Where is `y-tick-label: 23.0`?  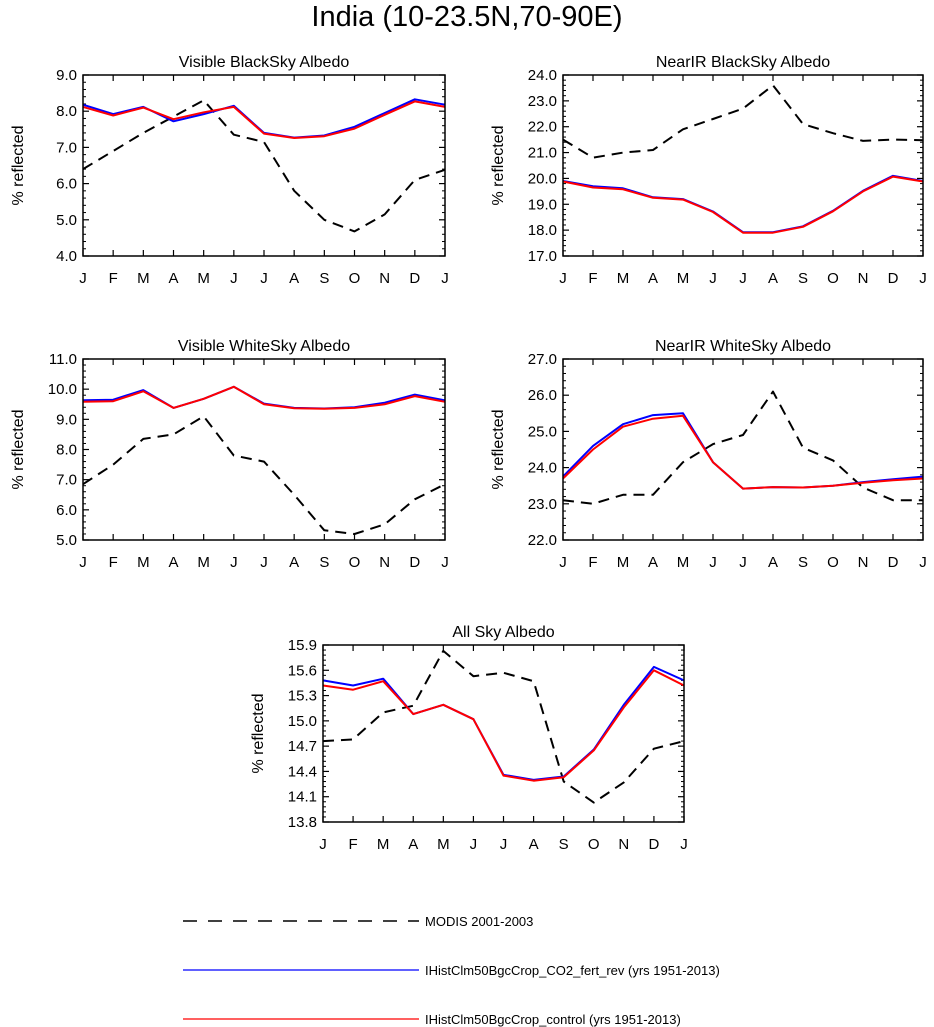
y-tick-label: 23.0 is located at coordinates (542, 504).